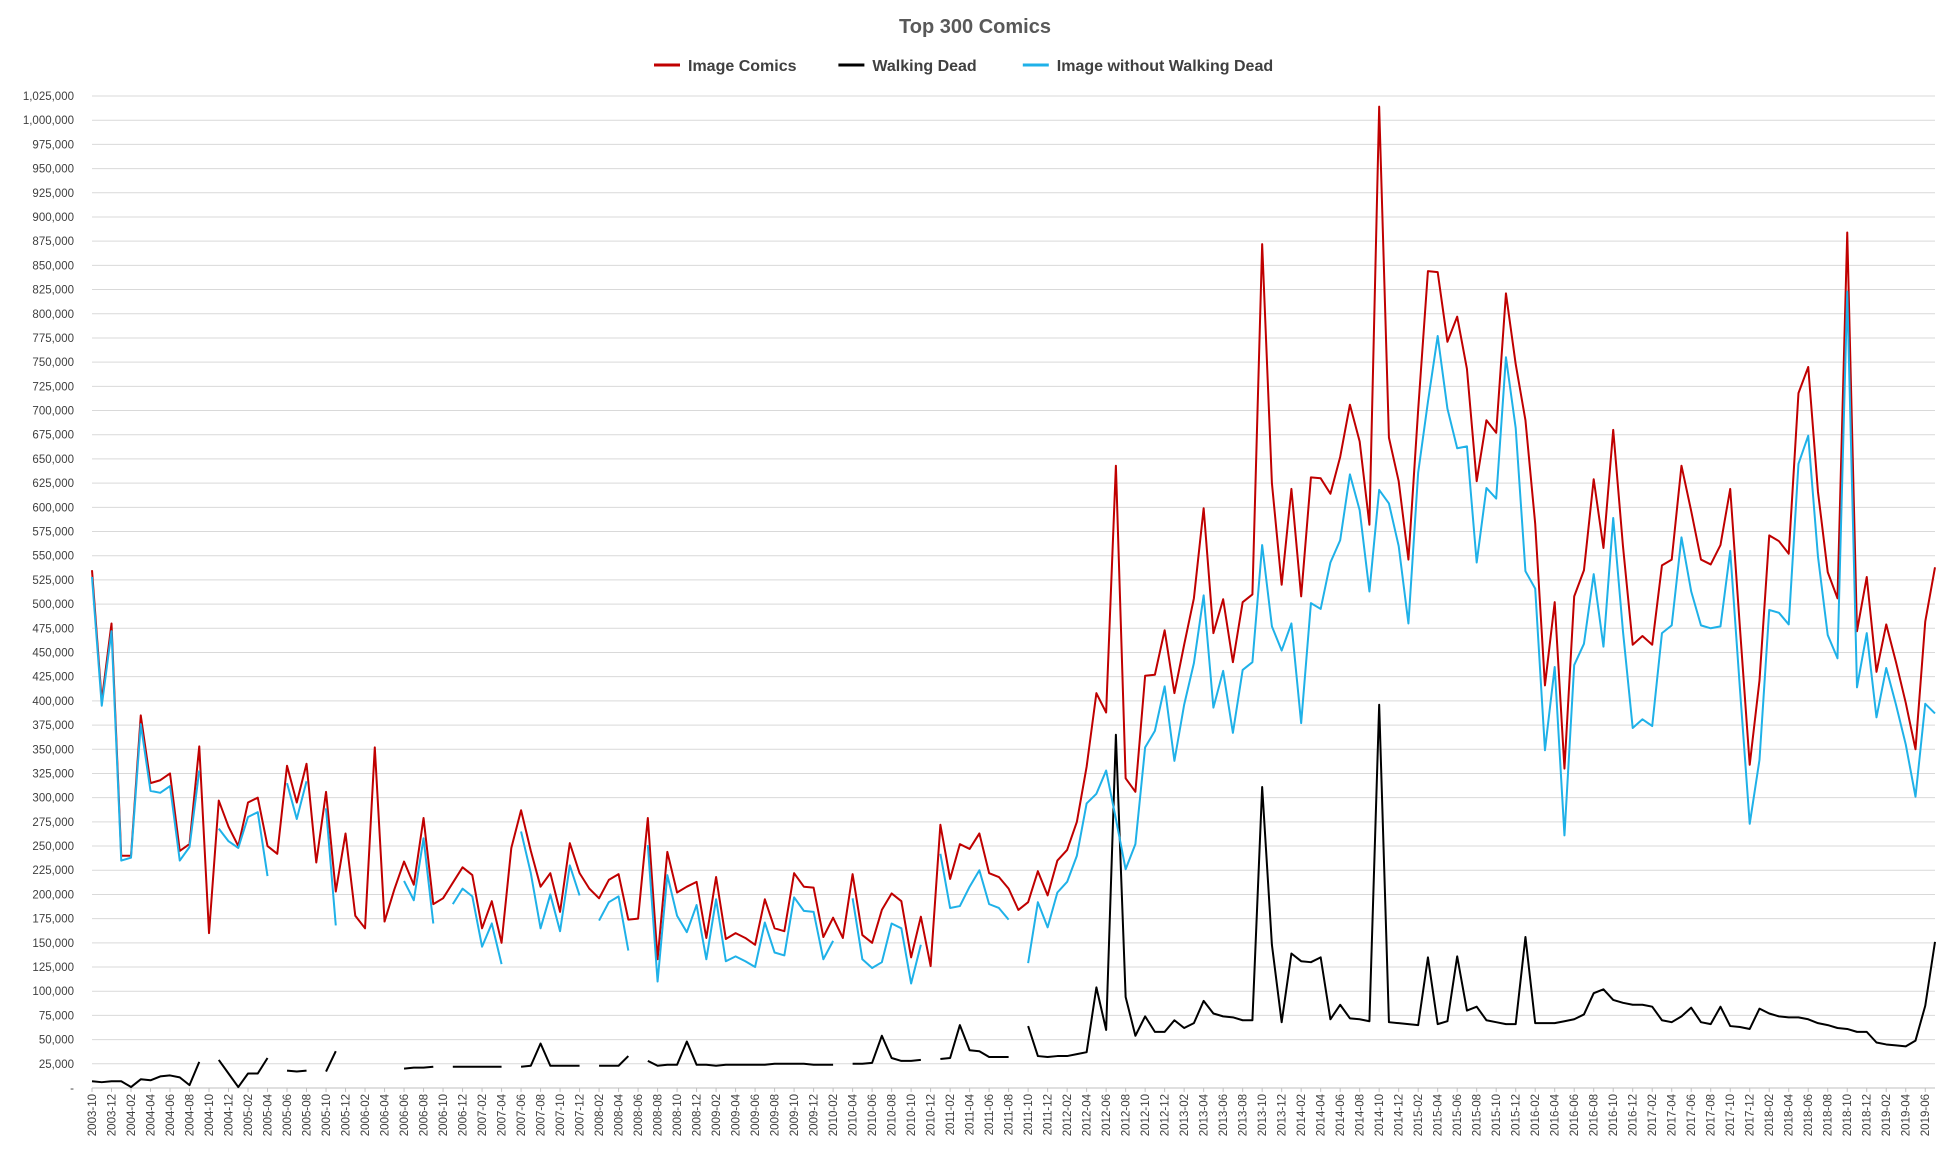 The image size is (1951, 1153). I want to click on chart-title: Top 300 Comics, so click(975, 27).